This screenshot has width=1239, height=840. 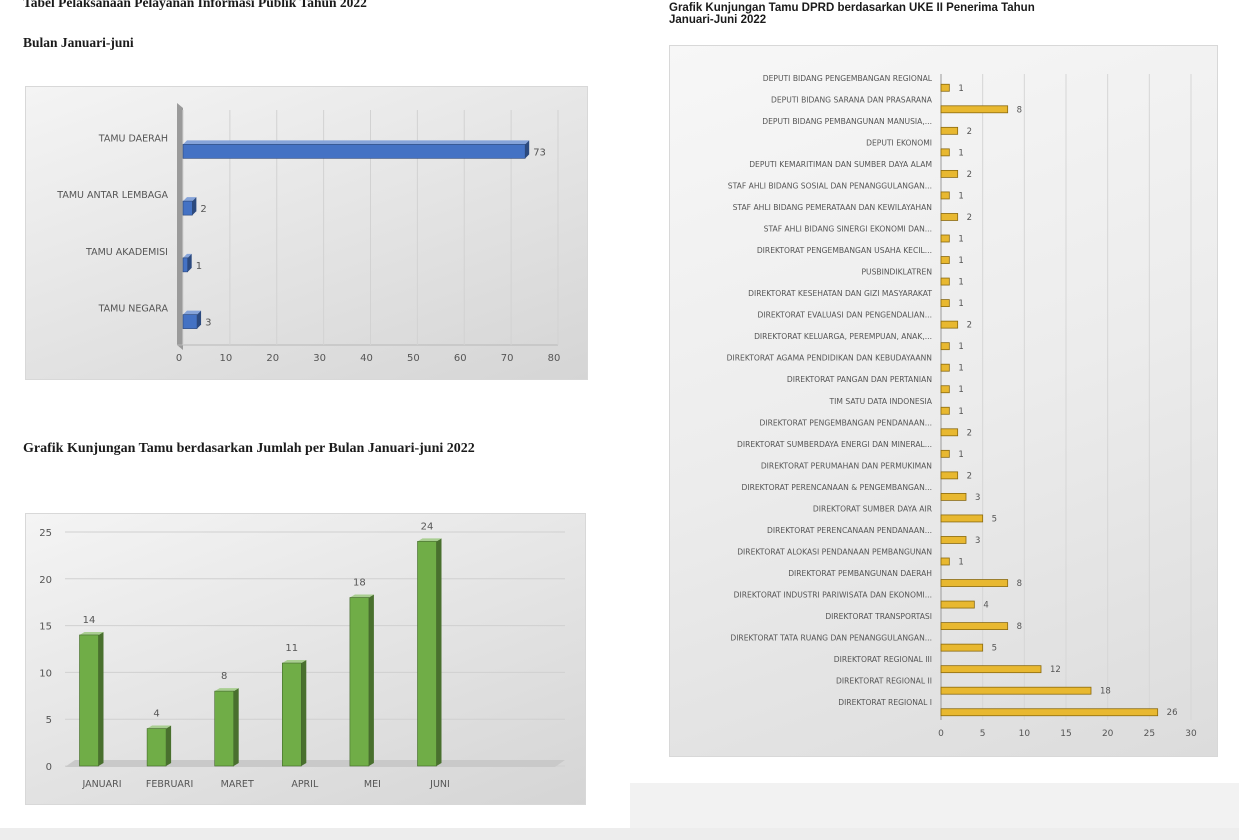 I want to click on chart2-value-label: 24, so click(x=427, y=526).